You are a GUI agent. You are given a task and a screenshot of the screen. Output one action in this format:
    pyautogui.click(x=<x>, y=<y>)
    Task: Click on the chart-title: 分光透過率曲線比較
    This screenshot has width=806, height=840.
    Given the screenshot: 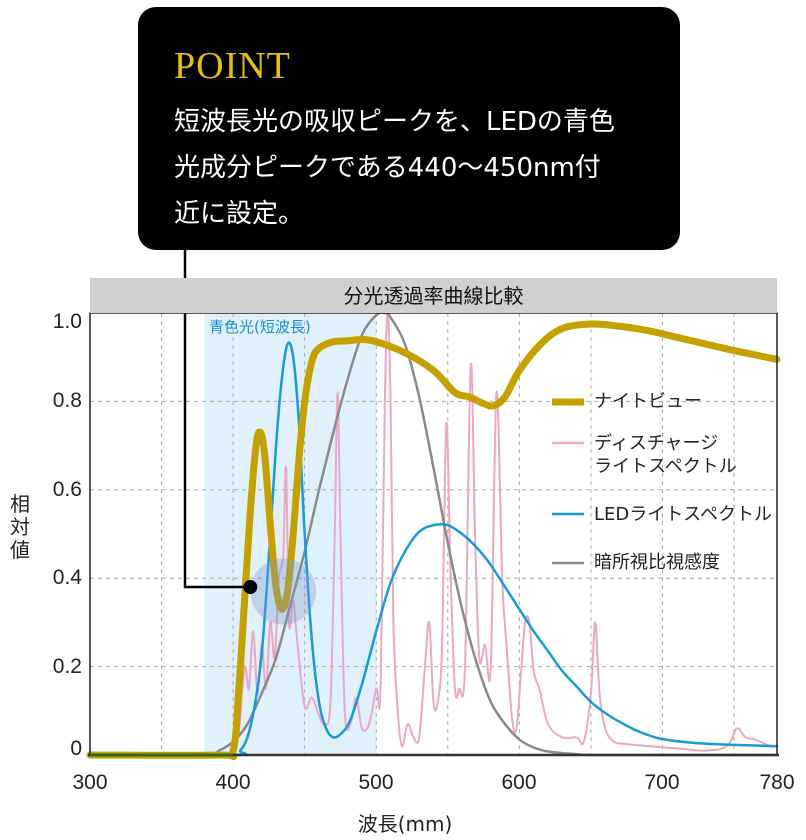 What is the action you would take?
    pyautogui.click(x=433, y=295)
    